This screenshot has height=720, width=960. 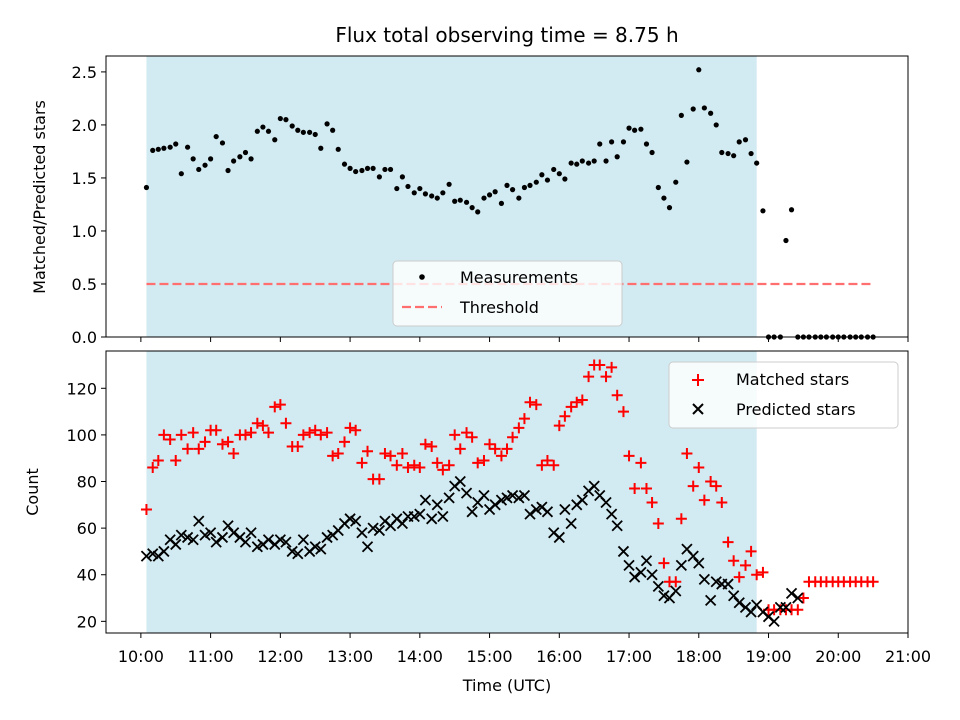 What do you see at coordinates (499, 307) in the screenshot?
I see `legend-threshold-label: Threshold` at bounding box center [499, 307].